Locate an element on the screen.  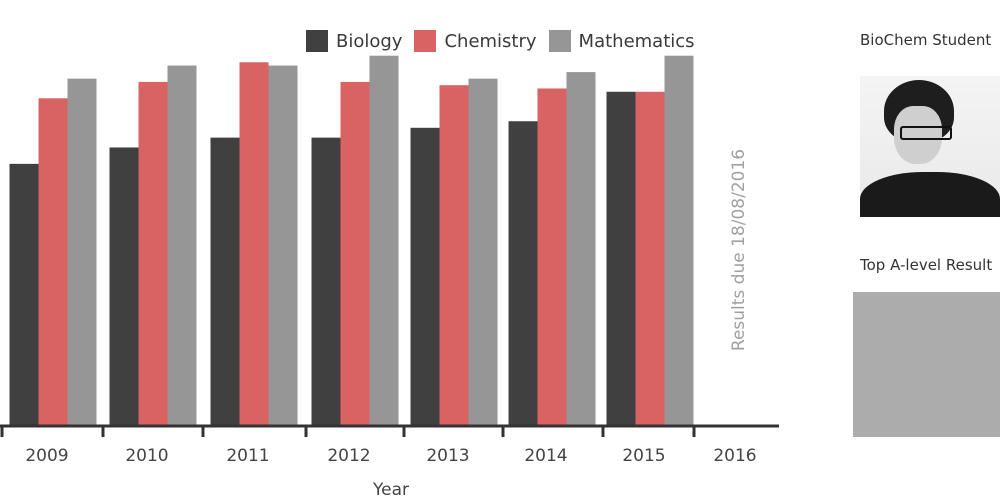
legend-item-biology: Biology is located at coordinates (354, 41).